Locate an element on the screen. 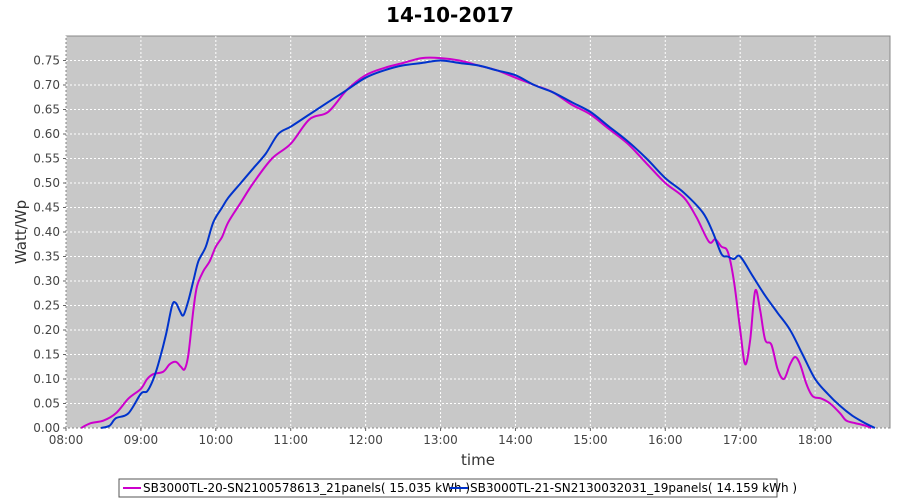 The height and width of the screenshot is (500, 900). x-tick-label: 12:00 is located at coordinates (365, 440).